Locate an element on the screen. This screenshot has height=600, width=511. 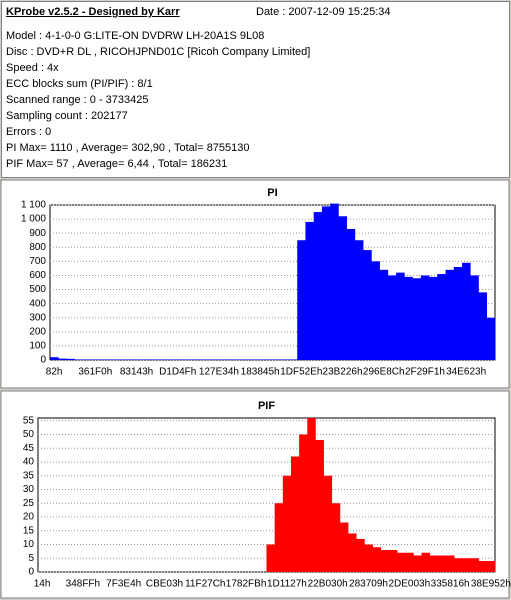
y-tick-label: 40 is located at coordinates (29, 462).